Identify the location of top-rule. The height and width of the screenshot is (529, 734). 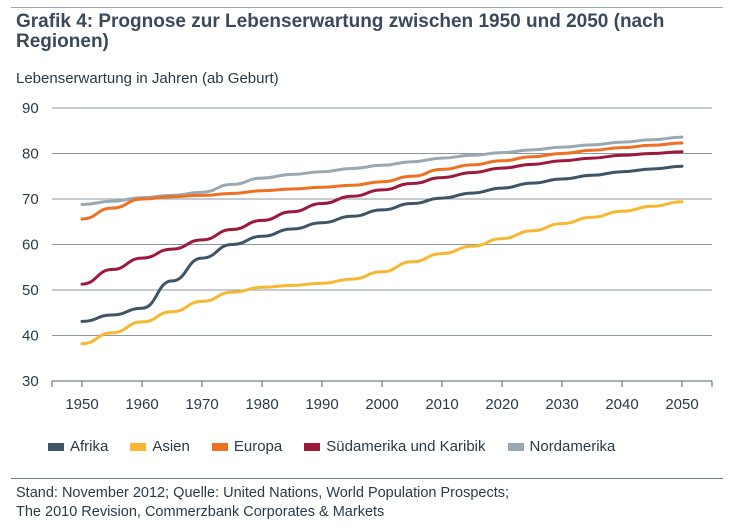
(367, 7).